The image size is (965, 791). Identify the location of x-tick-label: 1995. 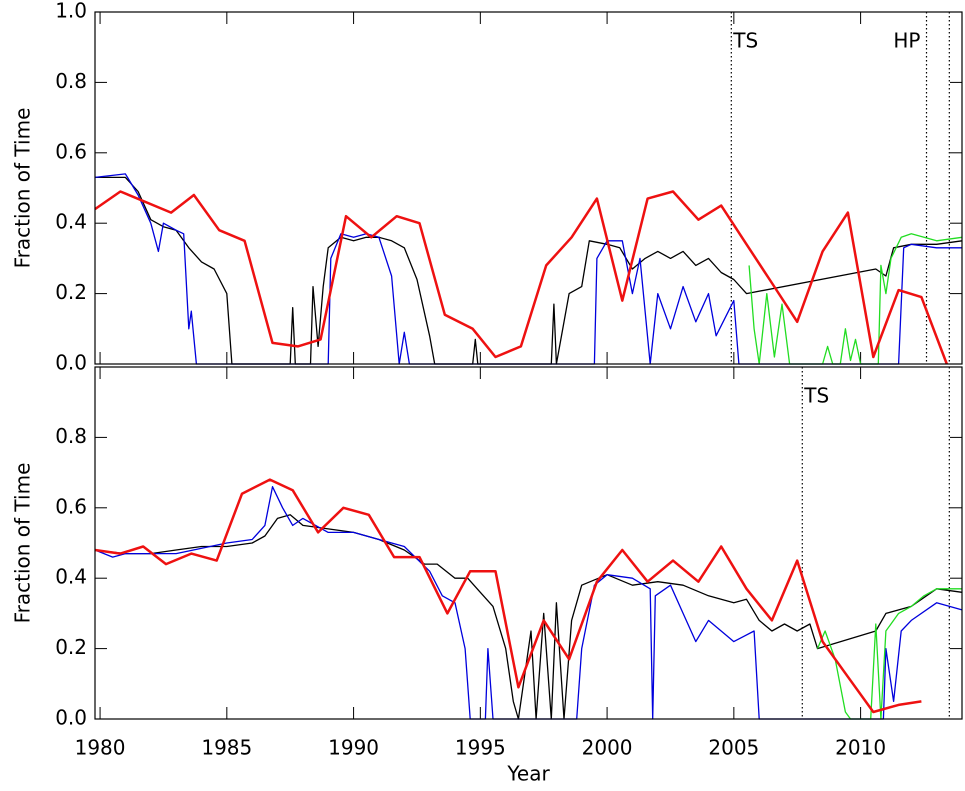
(480, 748).